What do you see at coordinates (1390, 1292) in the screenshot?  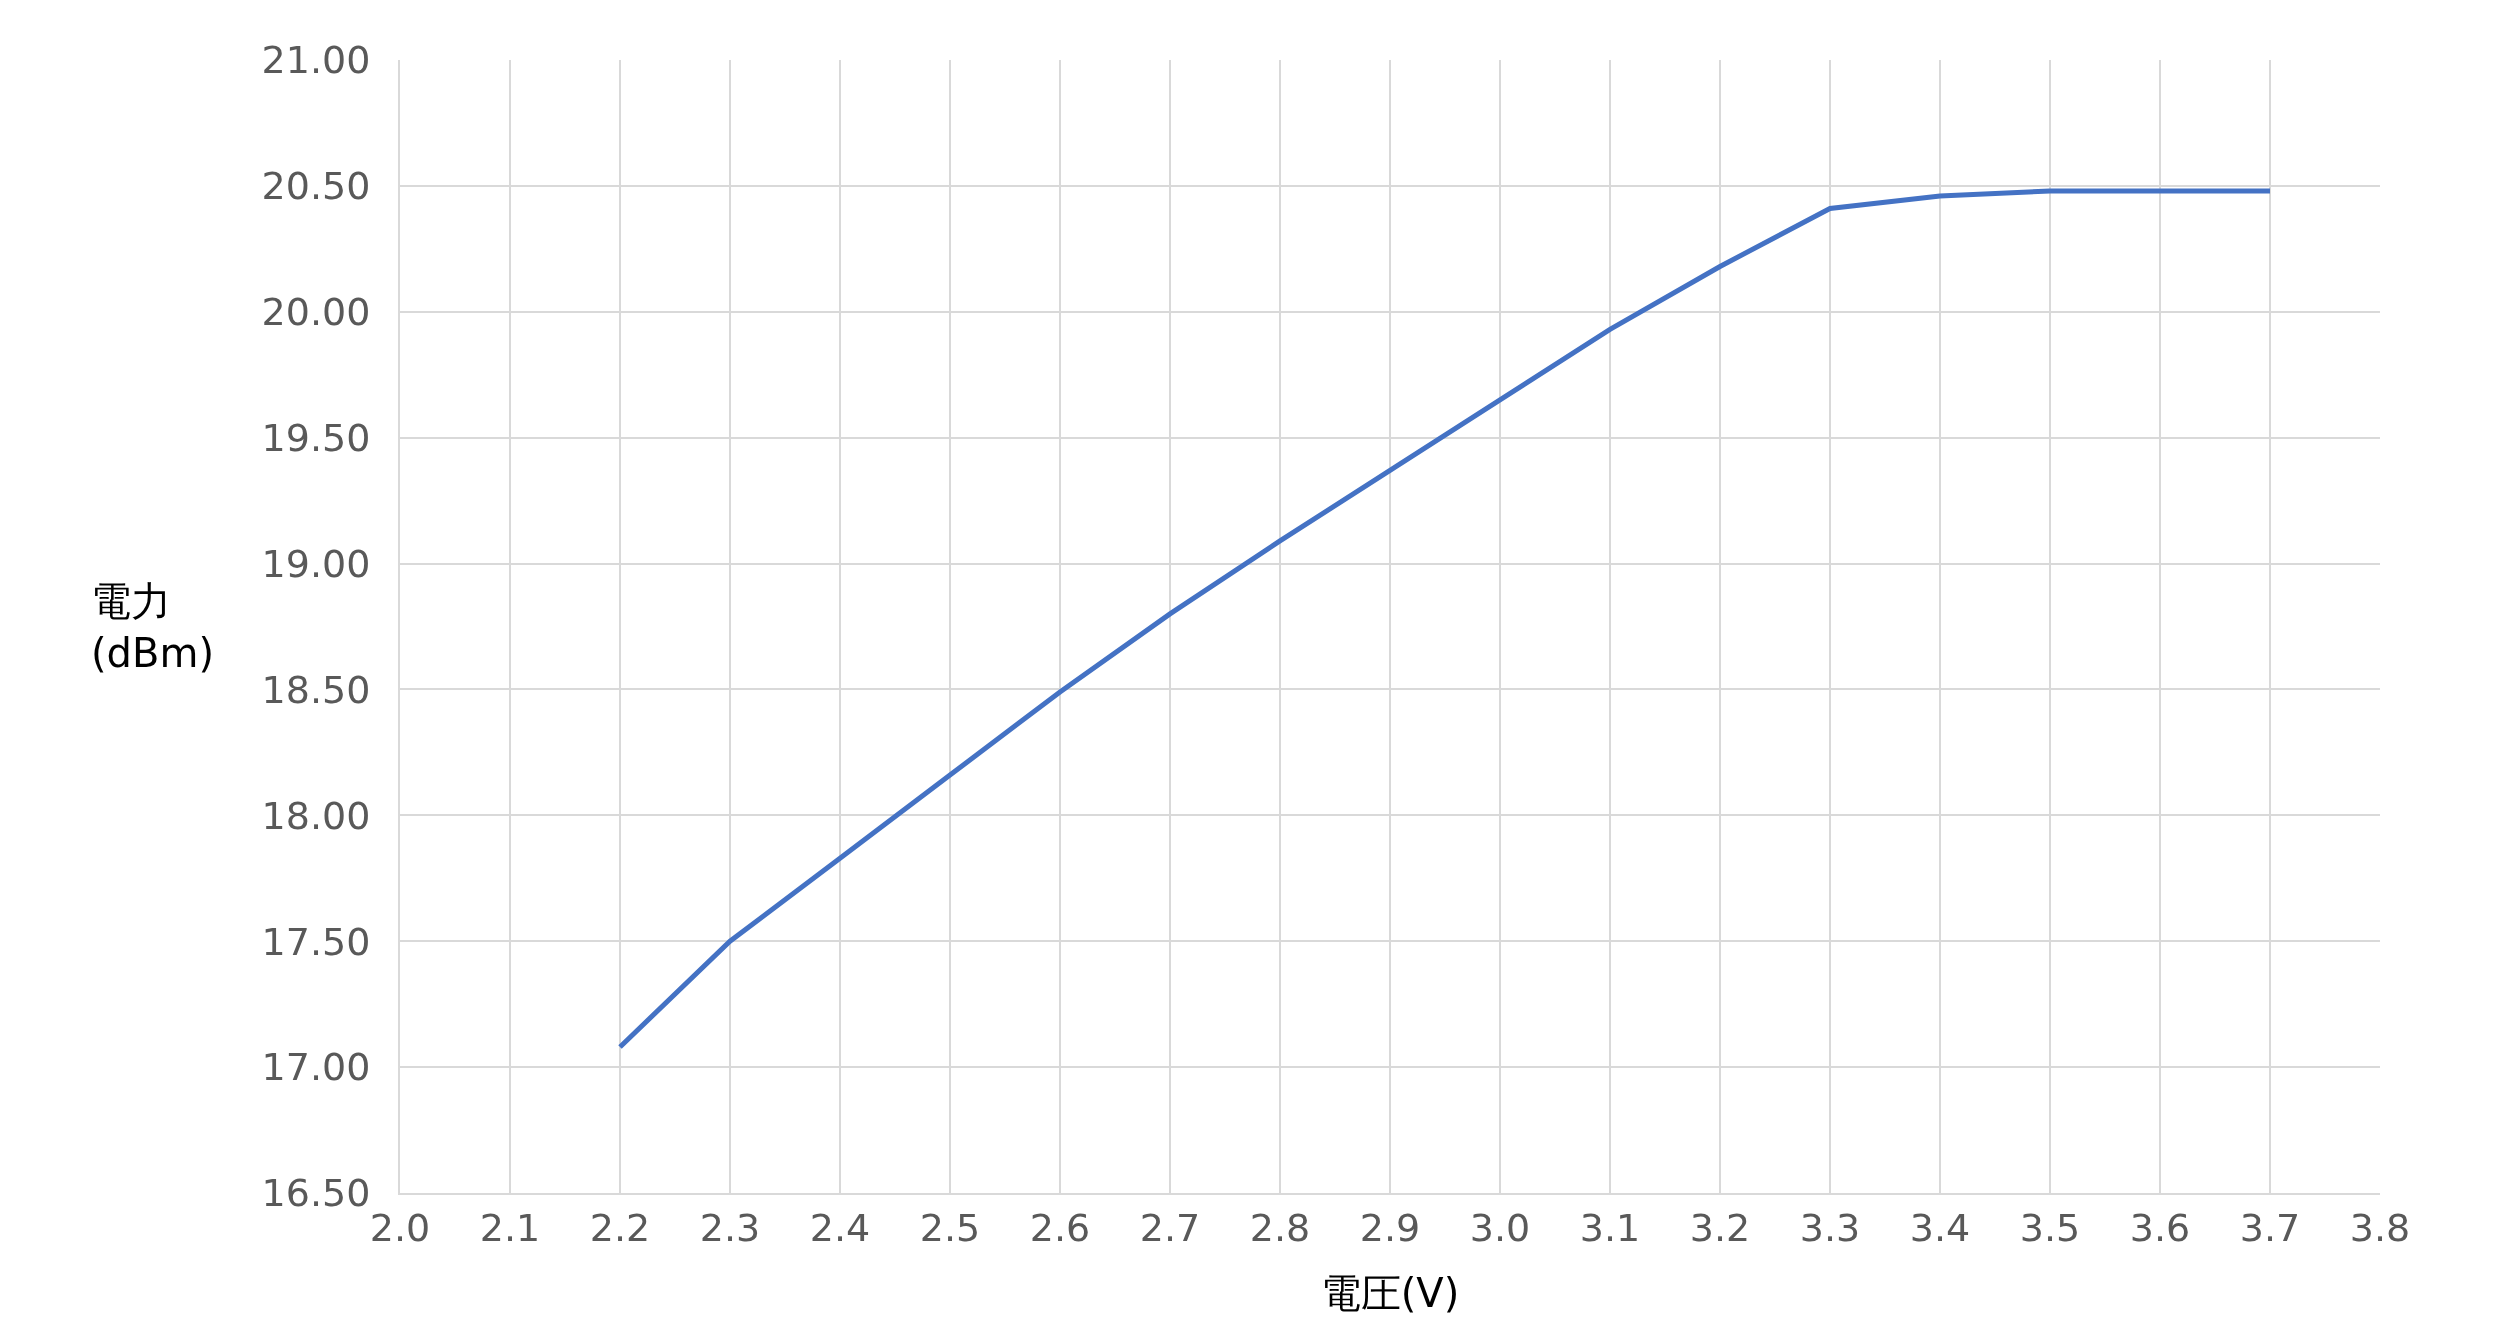 I see `x-axis-title: 電圧(V)` at bounding box center [1390, 1292].